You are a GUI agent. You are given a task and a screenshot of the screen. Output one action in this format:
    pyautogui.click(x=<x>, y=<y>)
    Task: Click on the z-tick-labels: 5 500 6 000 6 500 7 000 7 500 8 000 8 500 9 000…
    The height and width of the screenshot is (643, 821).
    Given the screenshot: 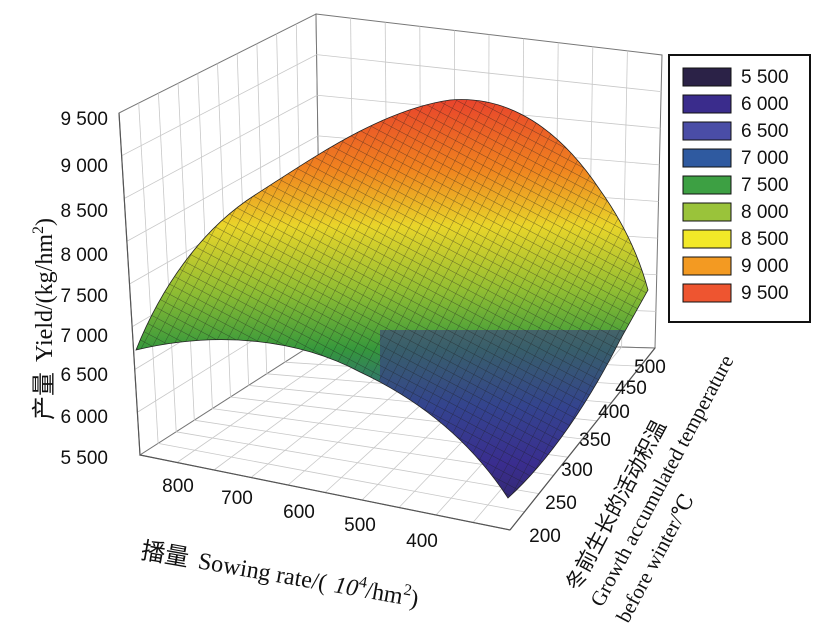 What is the action you would take?
    pyautogui.click(x=84, y=289)
    